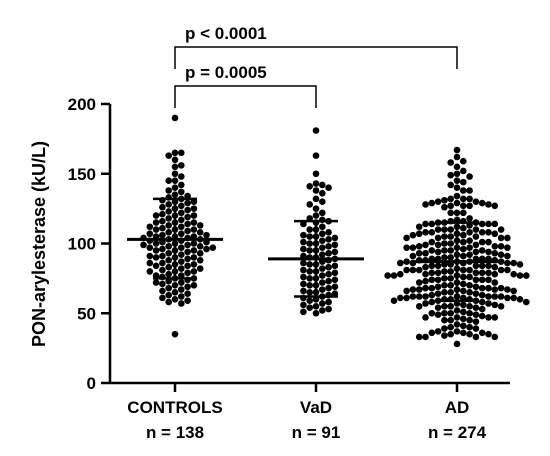 Image resolution: width=550 pixels, height=456 pixels. I want to click on p-value-label: p < 0.0001, so click(226, 33).